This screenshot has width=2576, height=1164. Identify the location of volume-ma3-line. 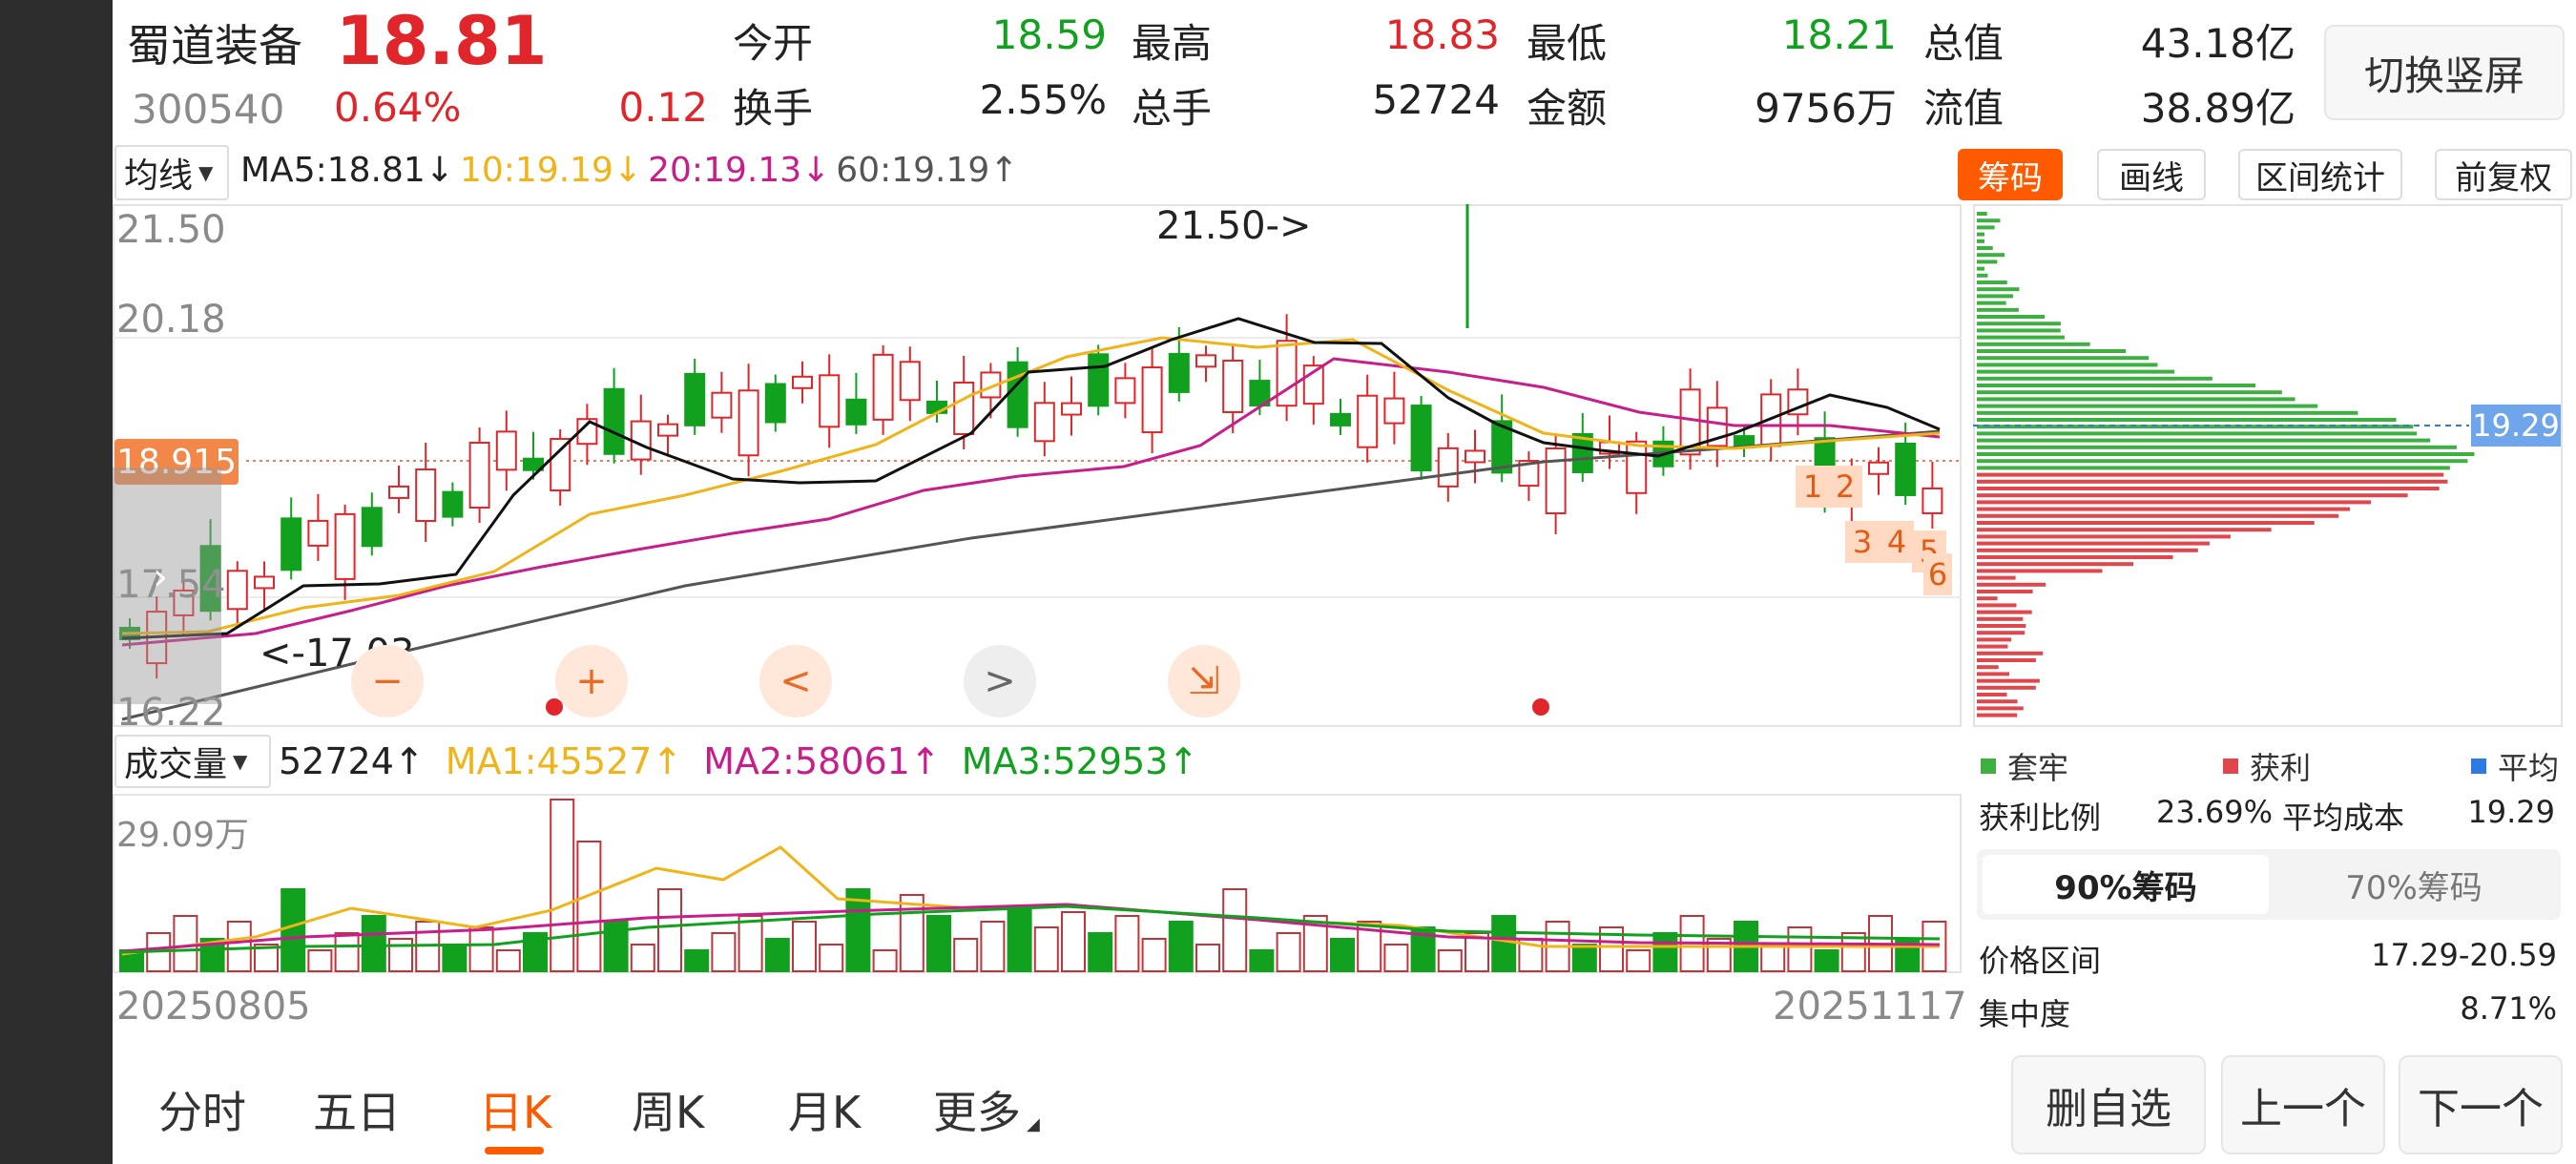
(1031, 929).